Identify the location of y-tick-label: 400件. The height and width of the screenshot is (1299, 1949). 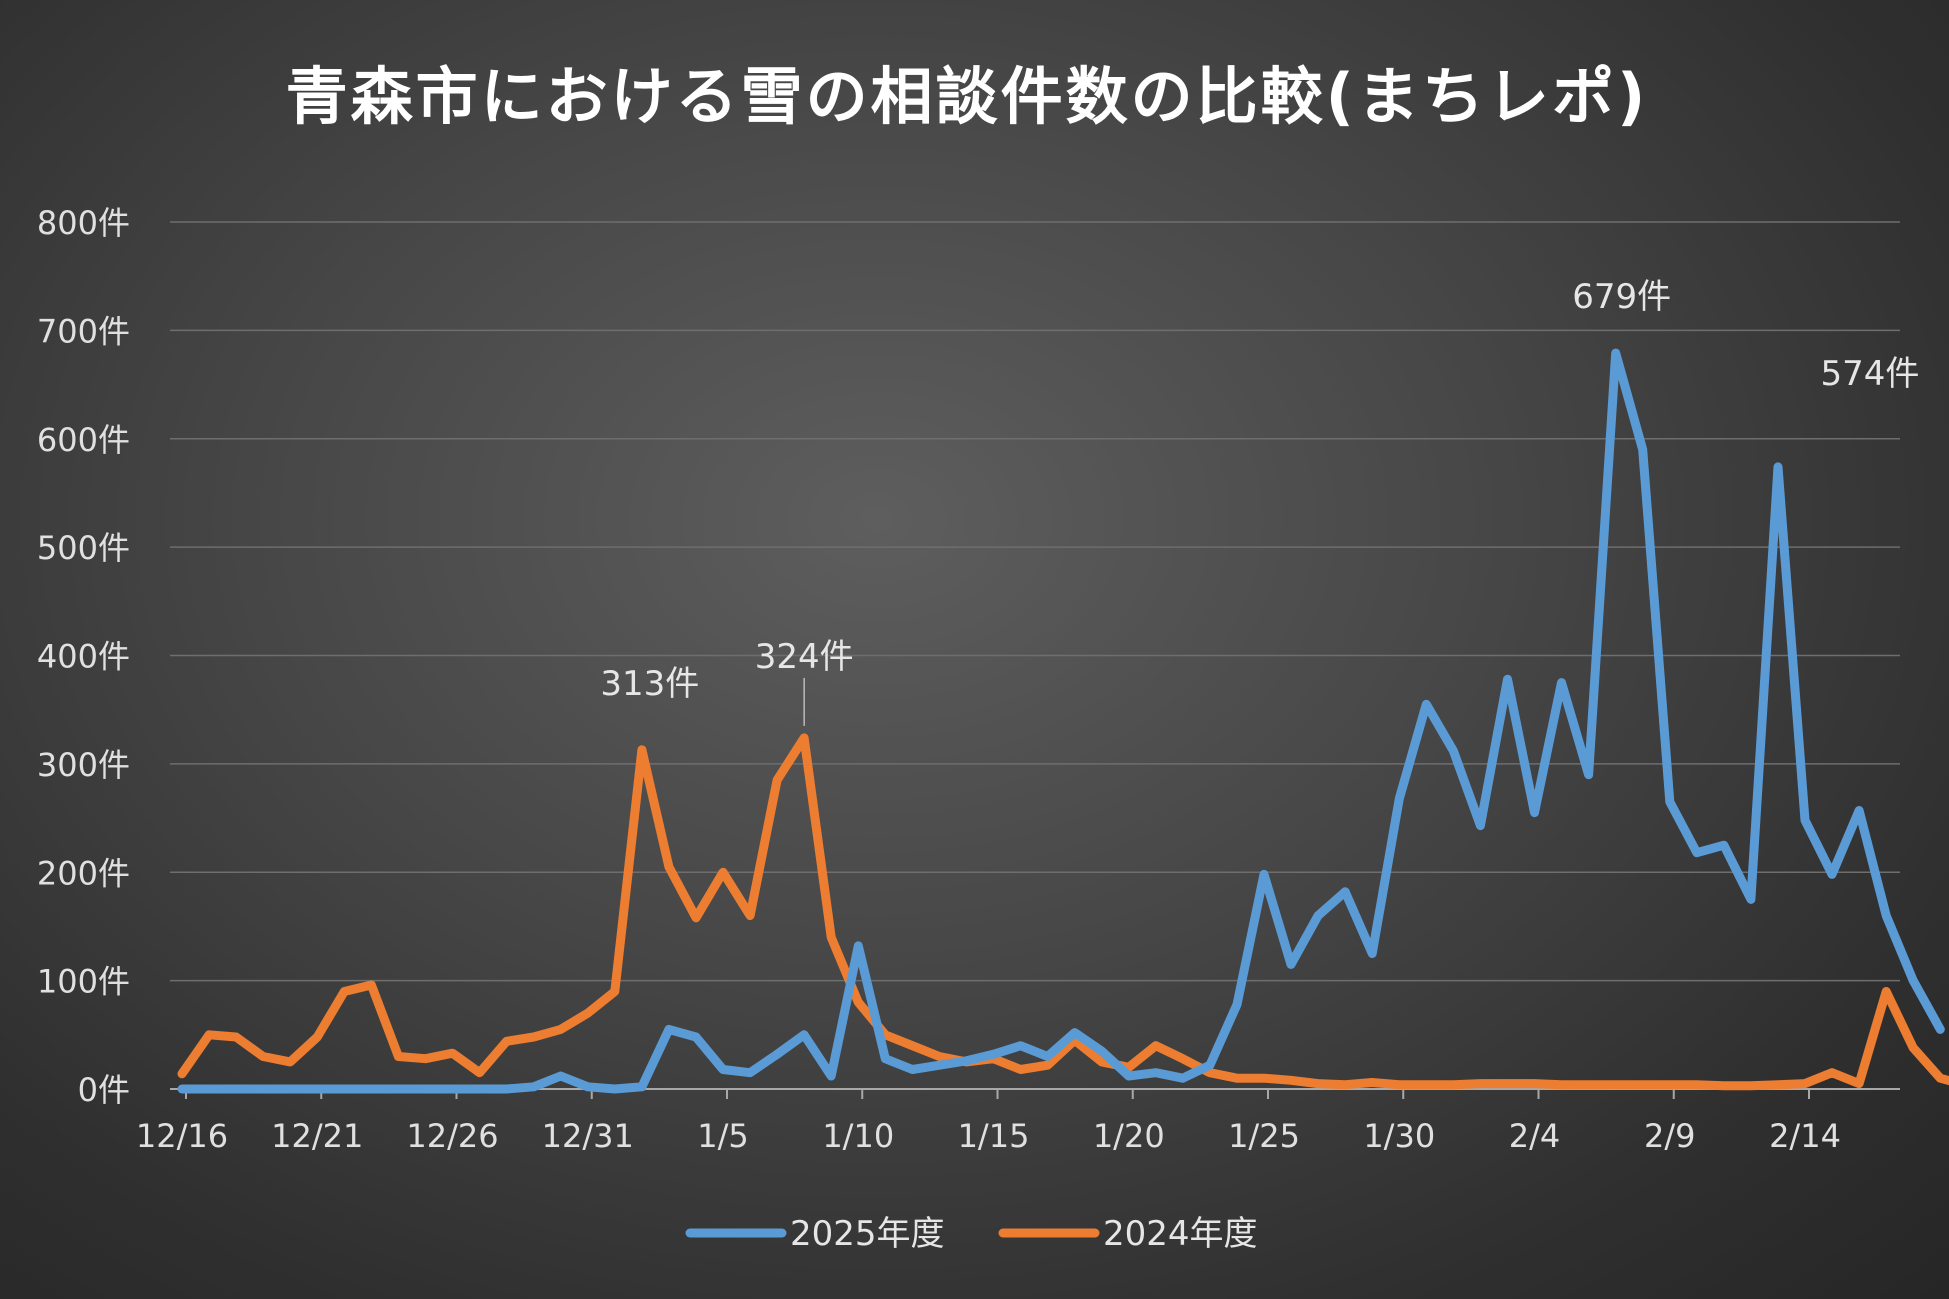
(83, 657).